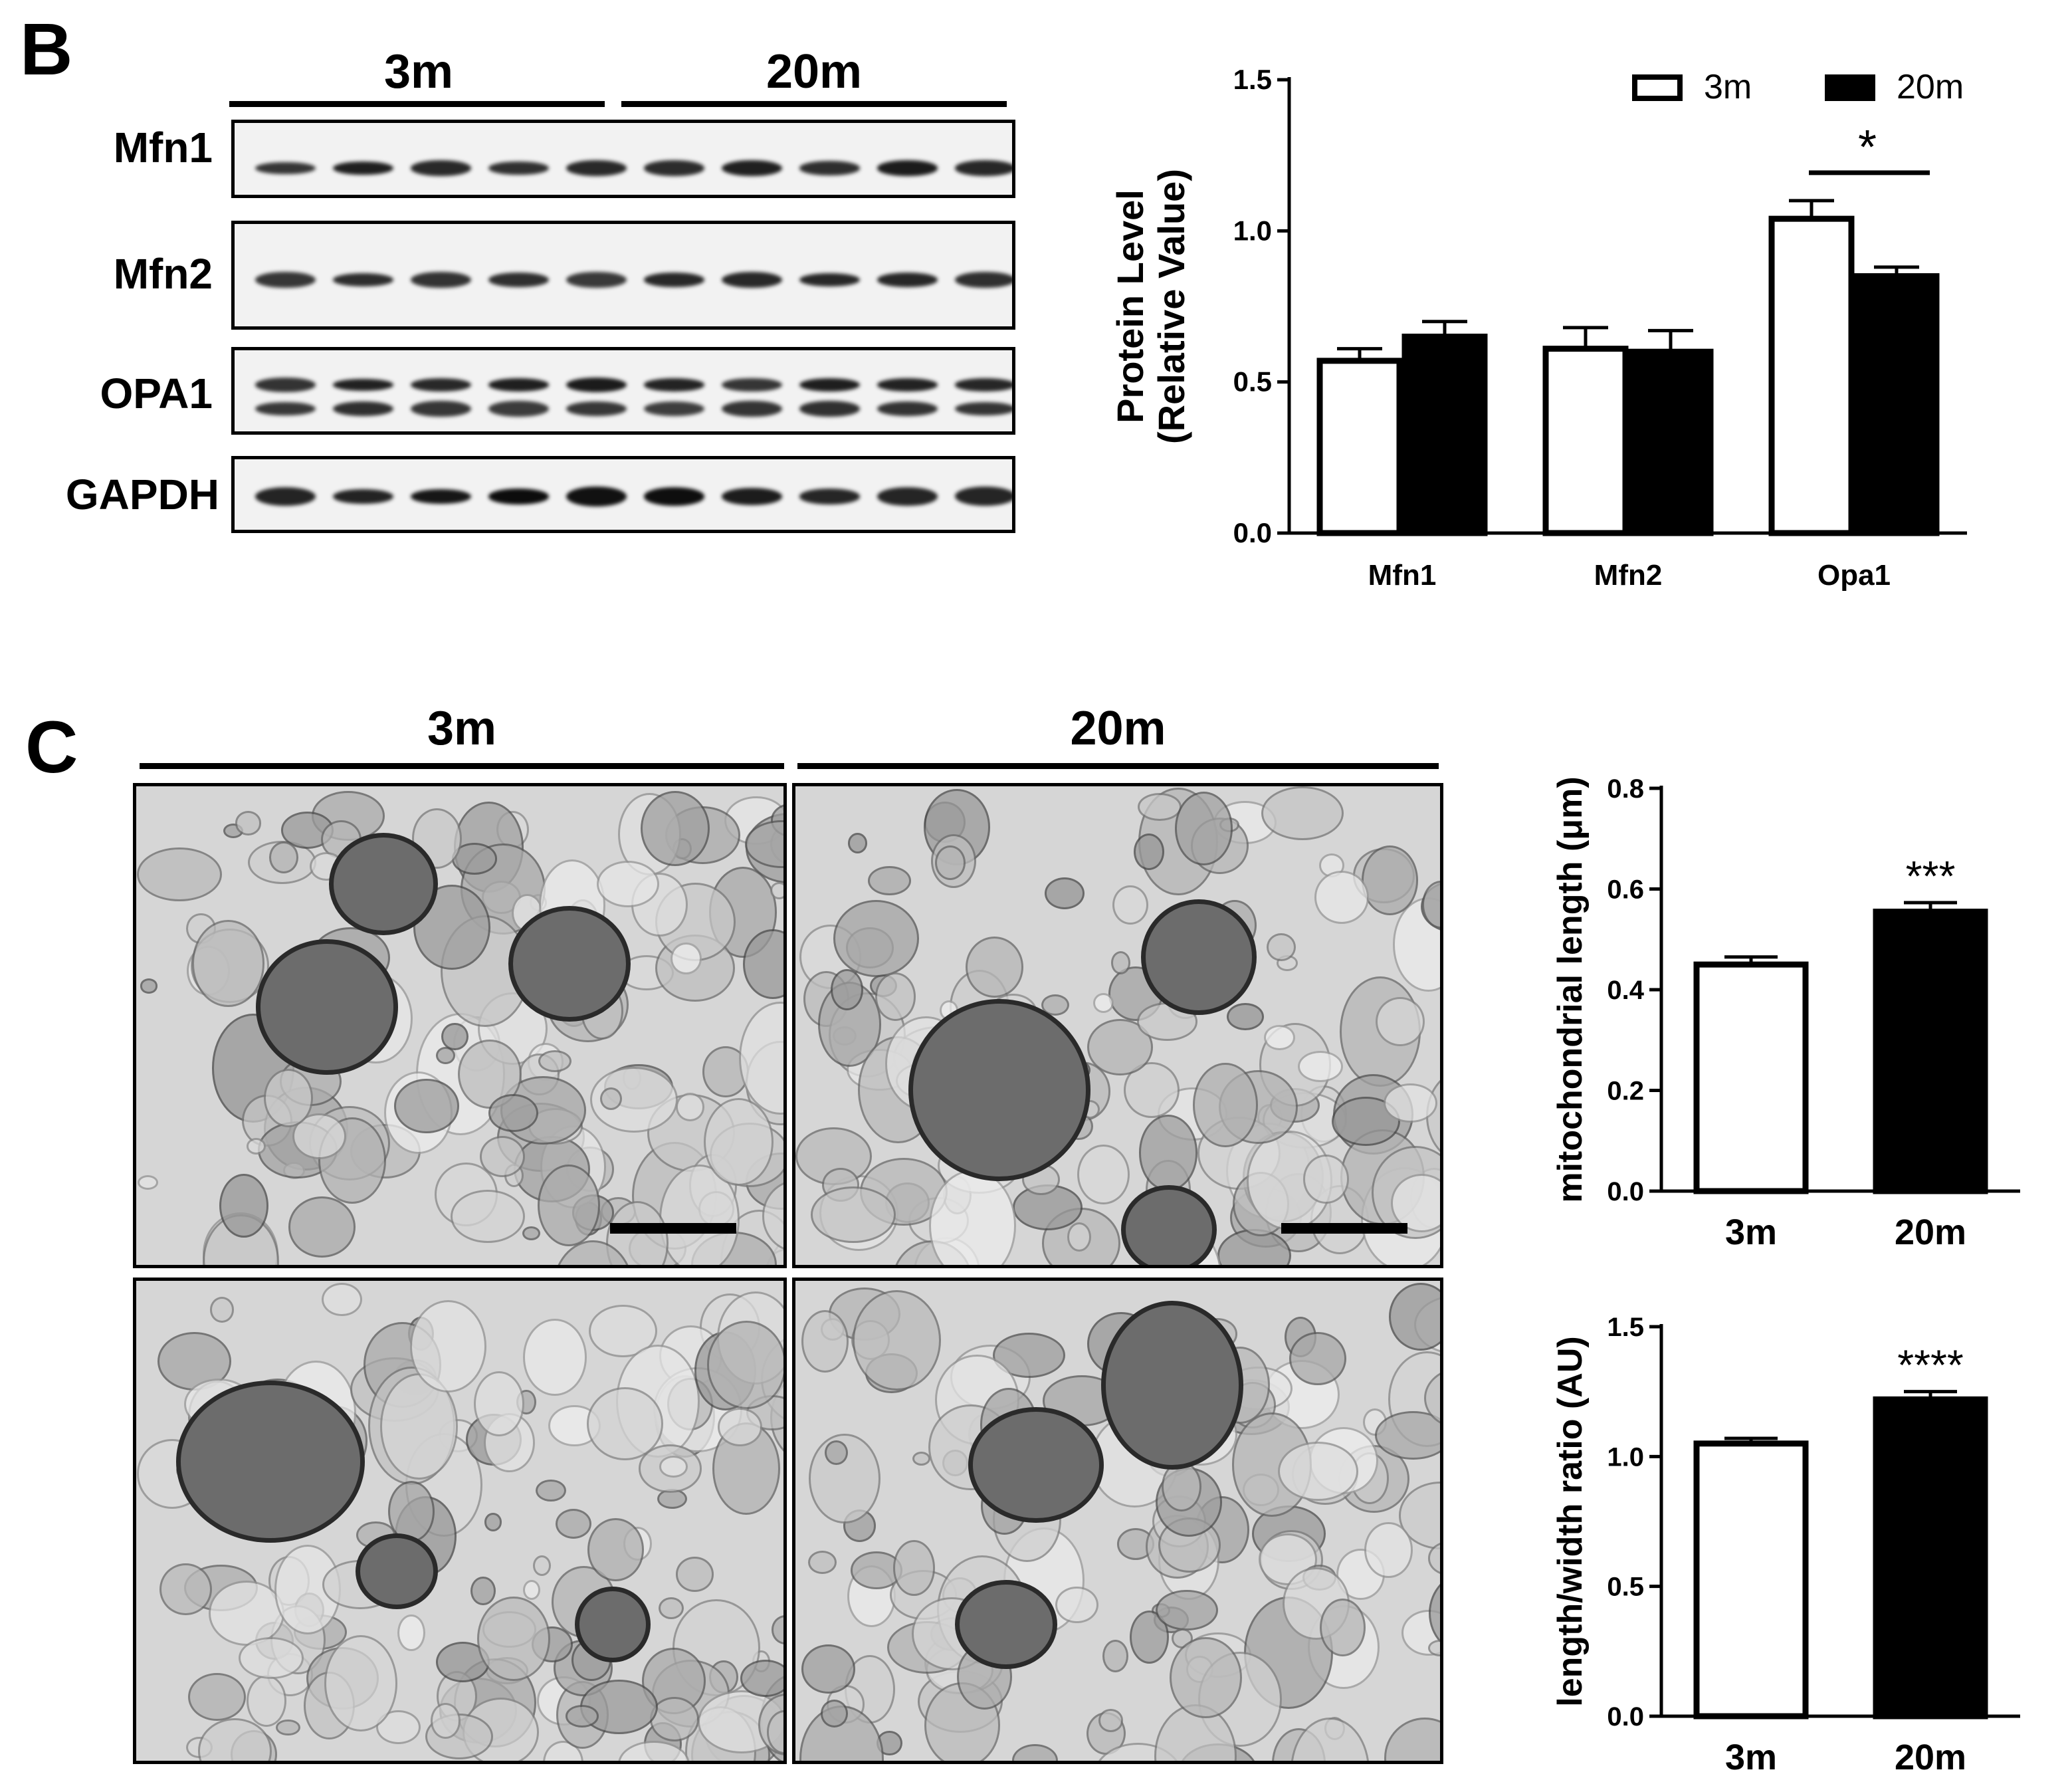 This screenshot has height=1784, width=2072. Describe the element at coordinates (1625, 1587) in the screenshot. I see `y-tick-label: 0.5` at that location.